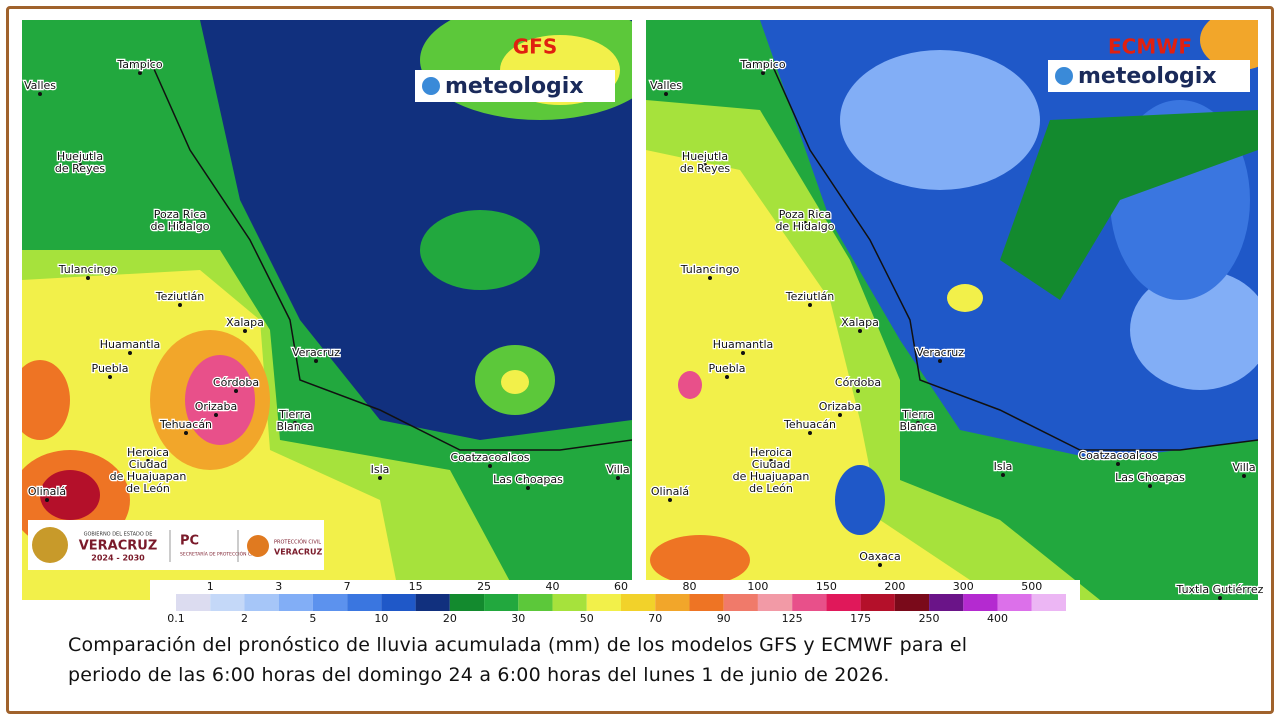 This screenshot has width=1280, height=720. I want to click on logo-text: PROTECCIÓN CIVIL, so click(297, 542).